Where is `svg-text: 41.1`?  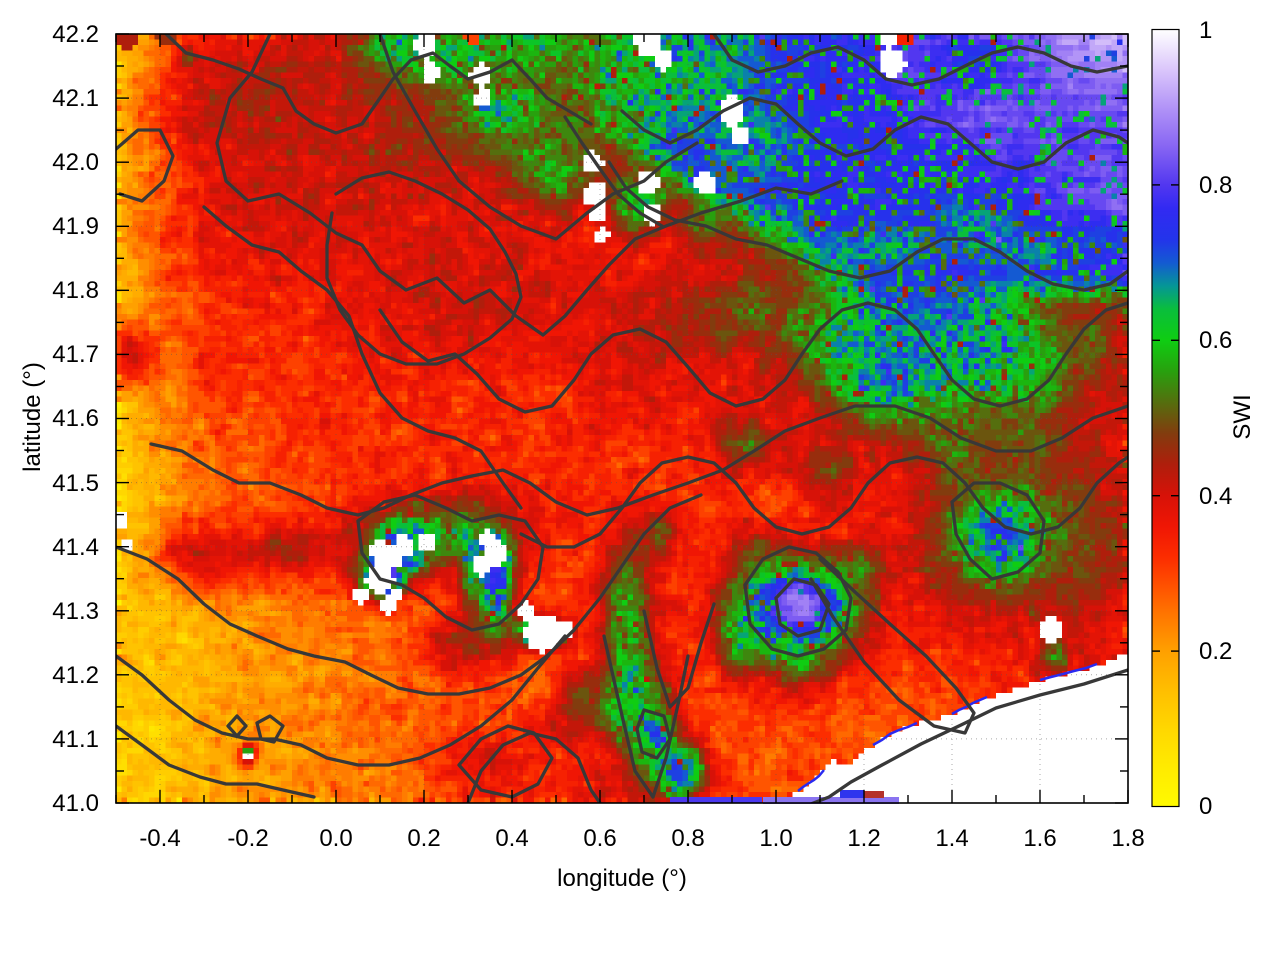
svg-text: 41.1 is located at coordinates (75, 739).